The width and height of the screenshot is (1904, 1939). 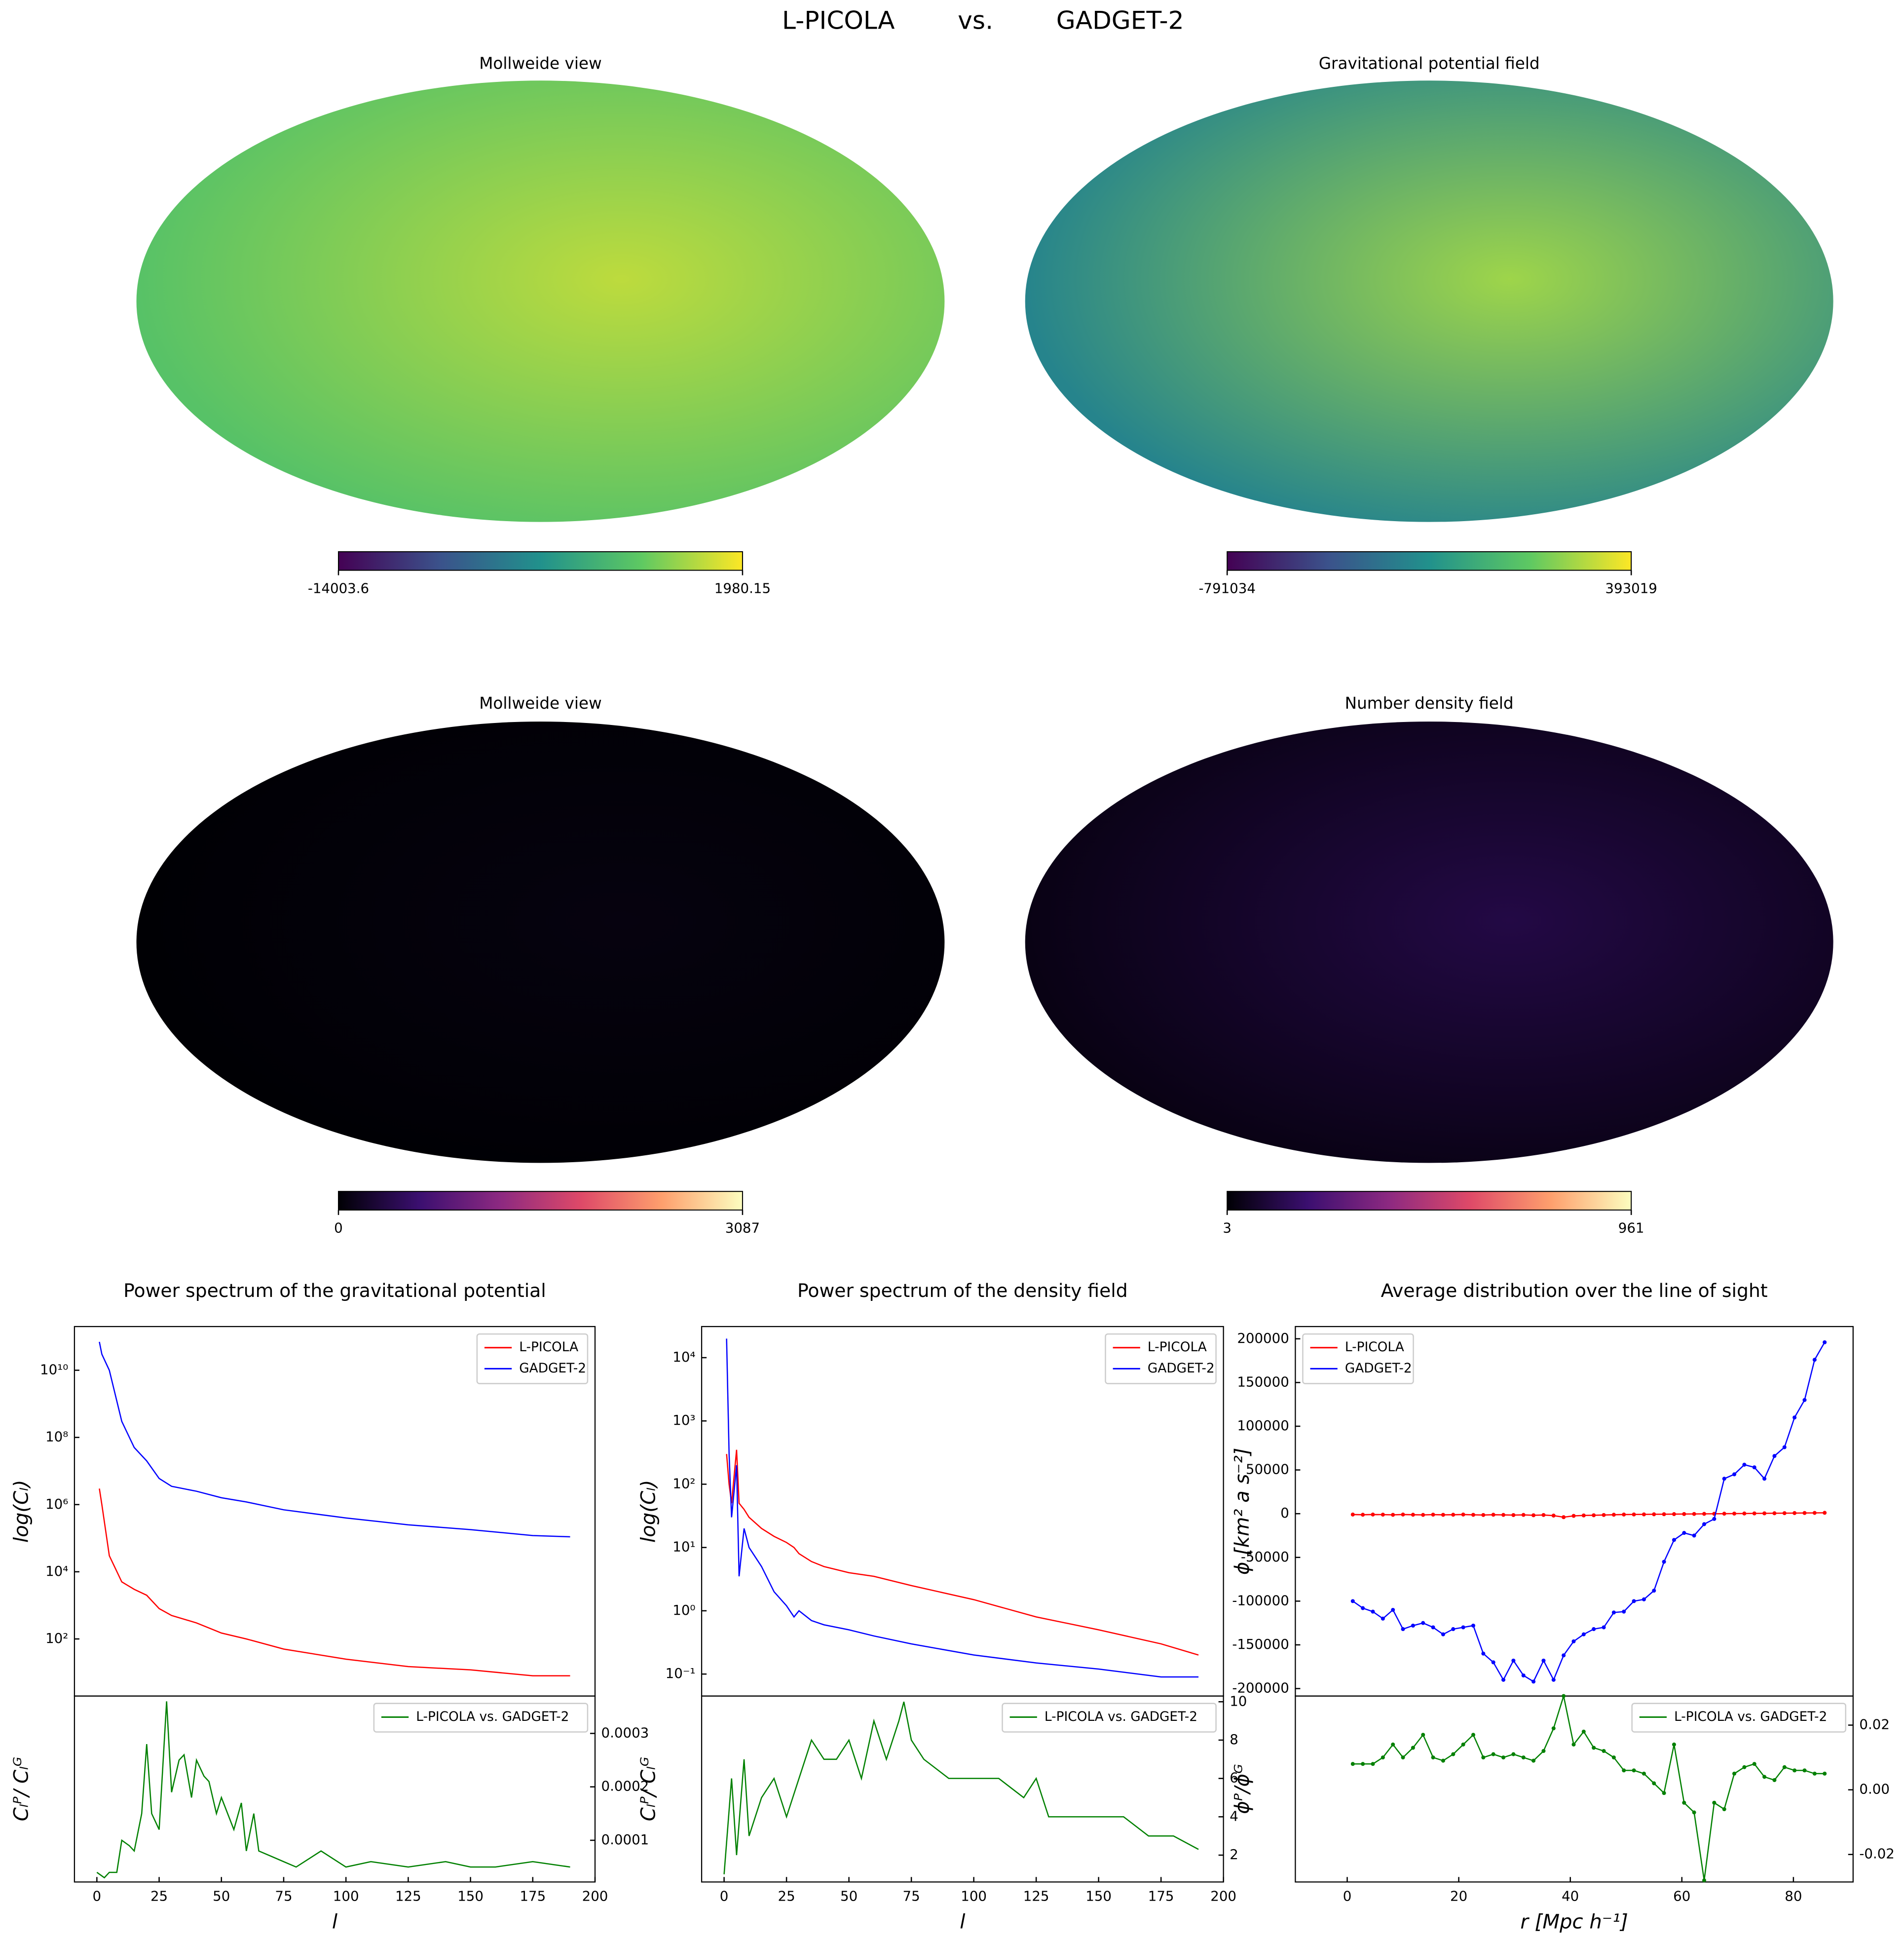 What do you see at coordinates (625, 1786) in the screenshot?
I see `y-tick-label: 0.0002` at bounding box center [625, 1786].